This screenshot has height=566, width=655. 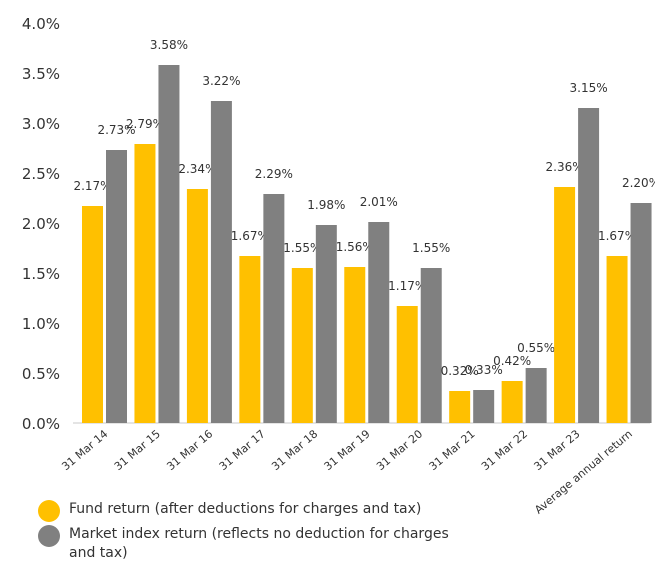 What do you see at coordinates (460, 371) in the screenshot?
I see `fund-return-data-label: 0.32%` at bounding box center [460, 371].